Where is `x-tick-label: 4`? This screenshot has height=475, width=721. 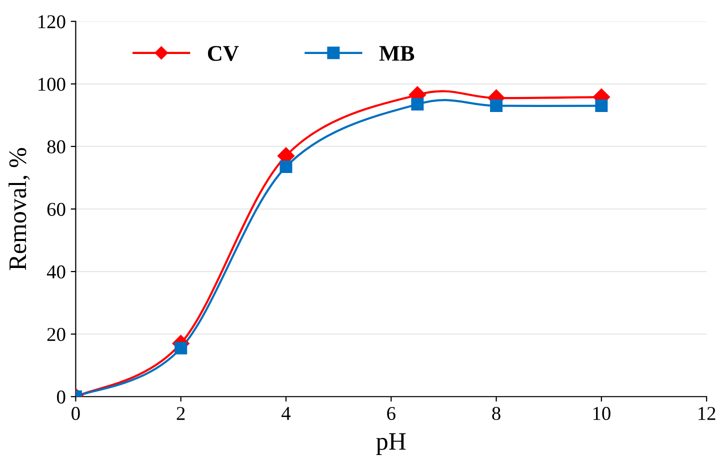
x-tick-label: 4 is located at coordinates (286, 413).